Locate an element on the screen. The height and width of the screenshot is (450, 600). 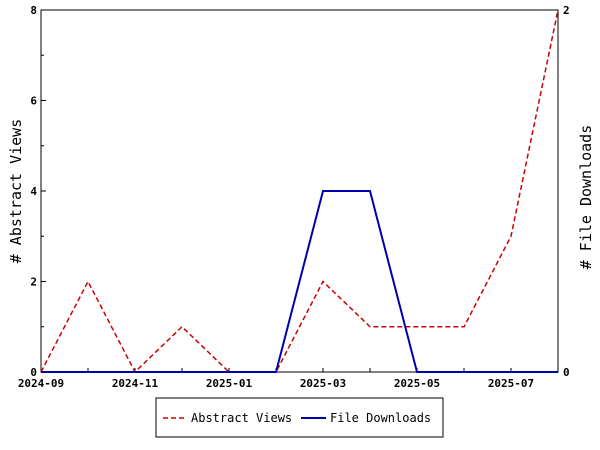
x-tick-label: 2025-05 is located at coordinates (417, 383).